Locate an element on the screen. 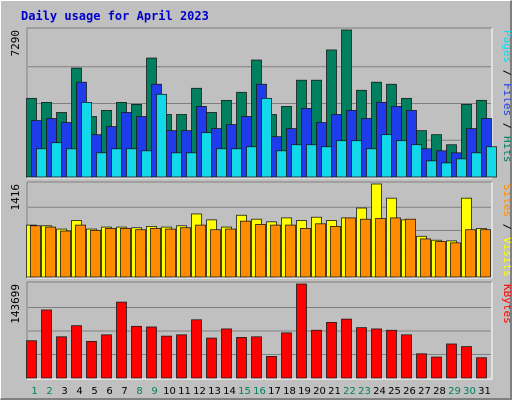 The image size is (512, 400). legend-label: Sites / Visits is located at coordinates (506, 230).